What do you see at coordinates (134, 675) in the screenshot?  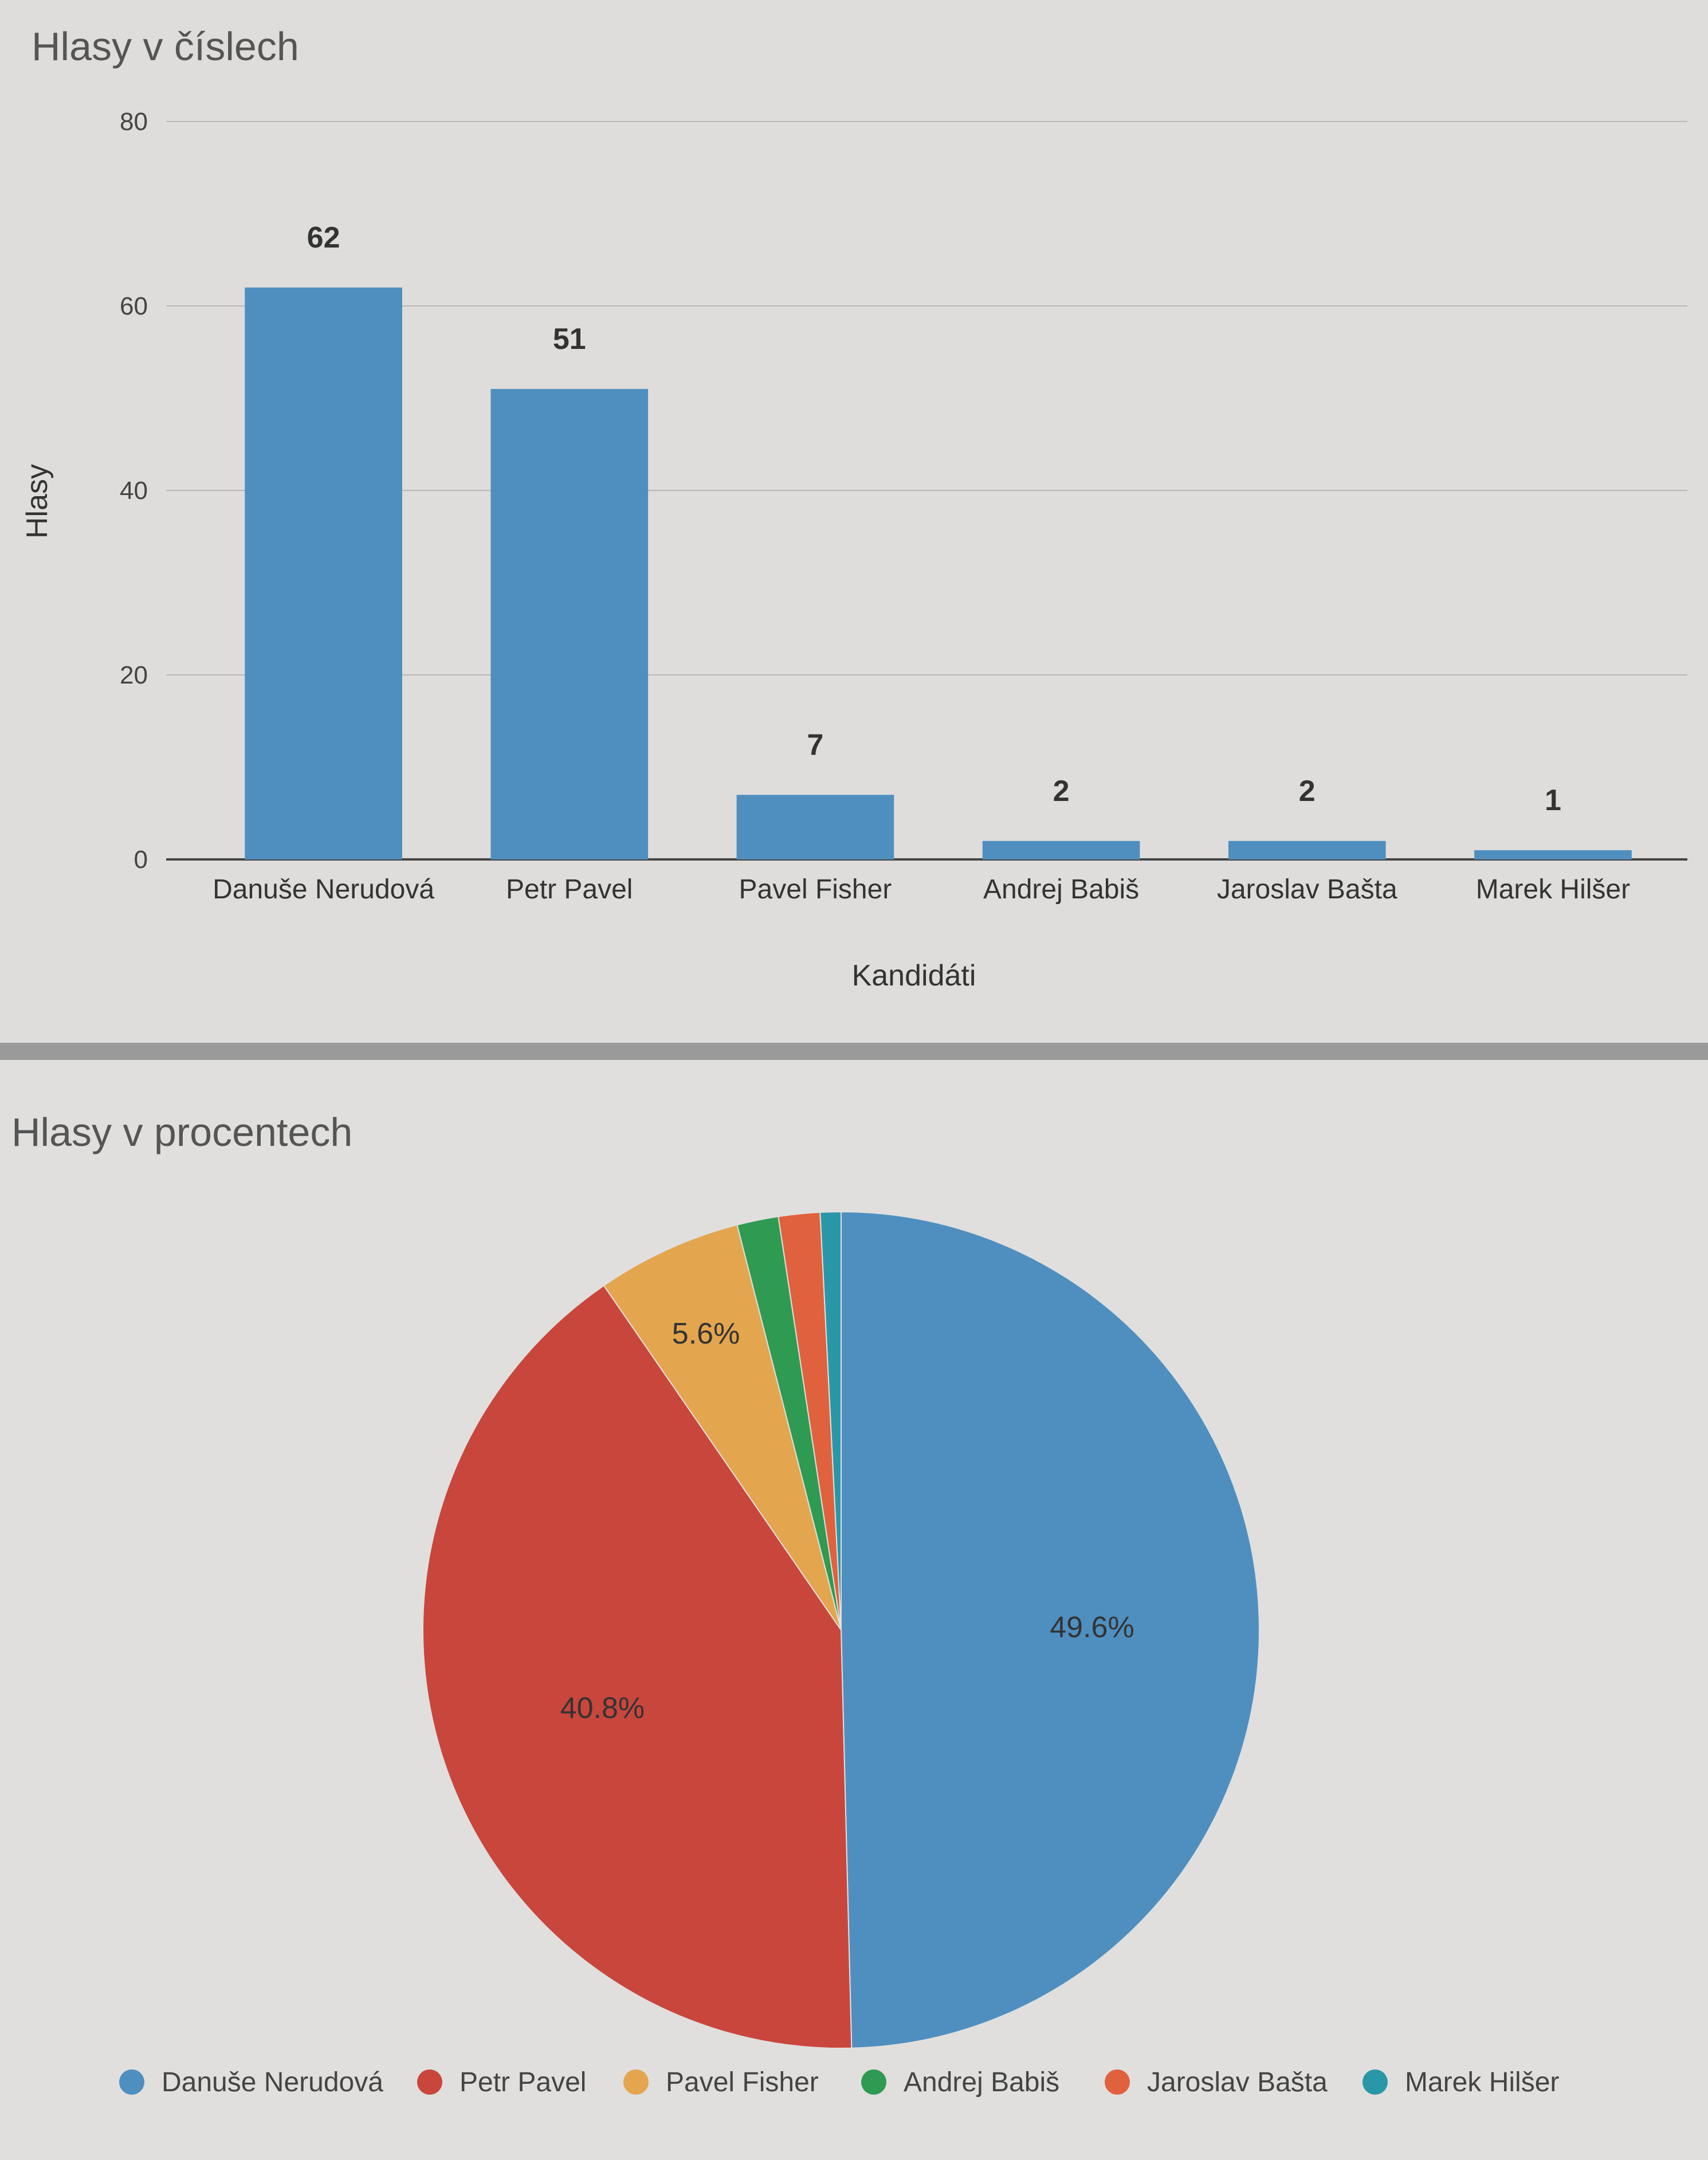 I see `bar-y-tick-label: 20` at bounding box center [134, 675].